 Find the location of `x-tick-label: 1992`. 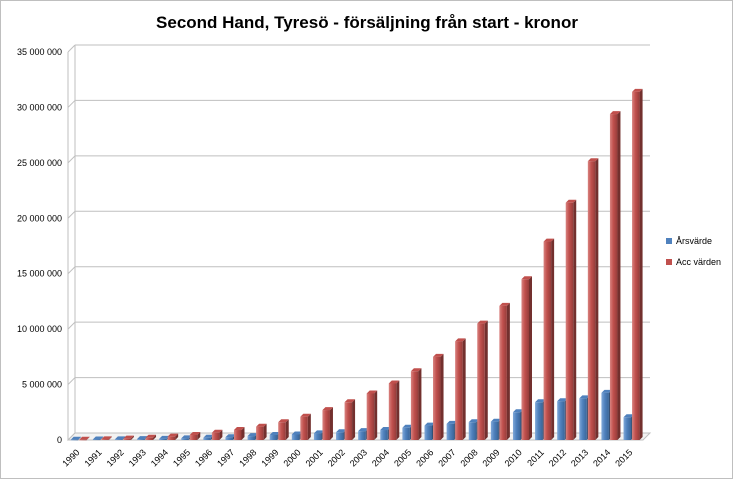

x-tick-label: 1992 is located at coordinates (115, 457).